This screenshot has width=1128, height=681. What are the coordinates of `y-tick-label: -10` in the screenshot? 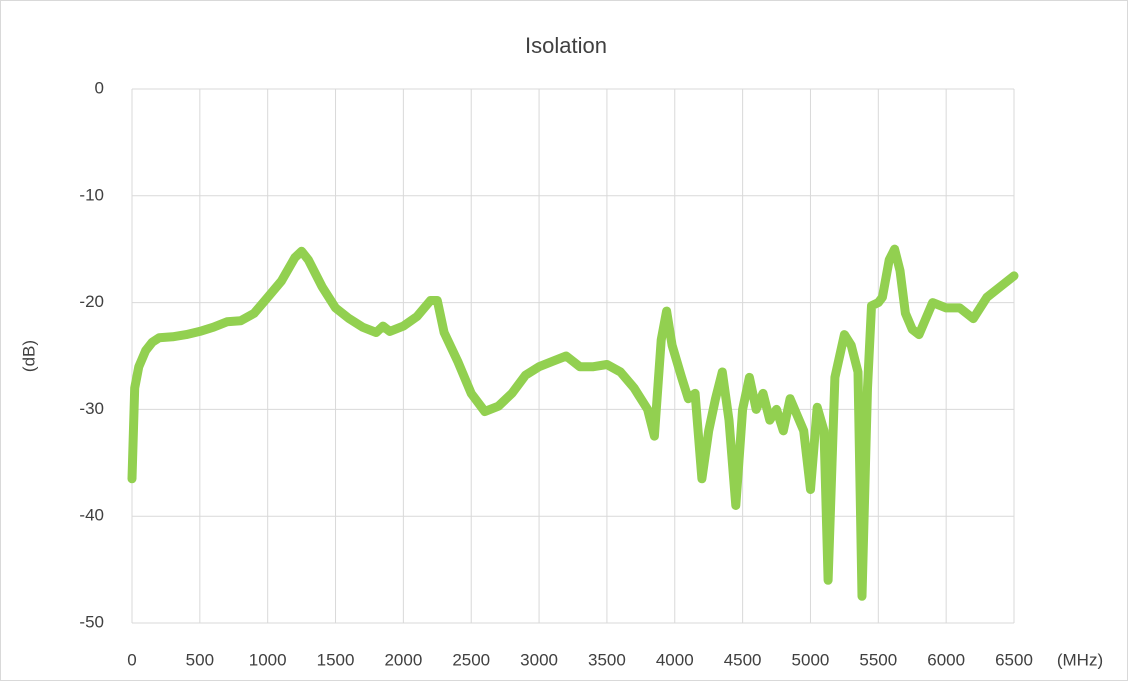 It's located at (91, 194).